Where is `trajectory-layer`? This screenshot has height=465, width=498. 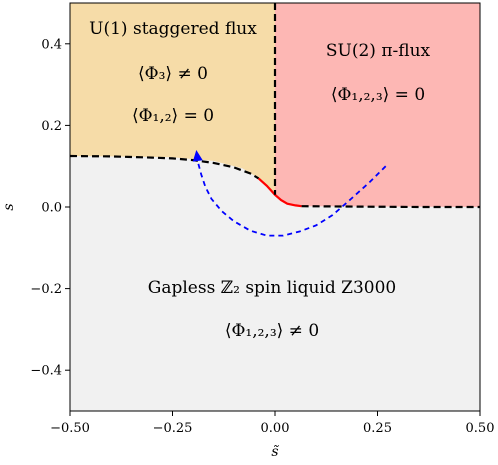 trajectory-layer is located at coordinates (289, 193).